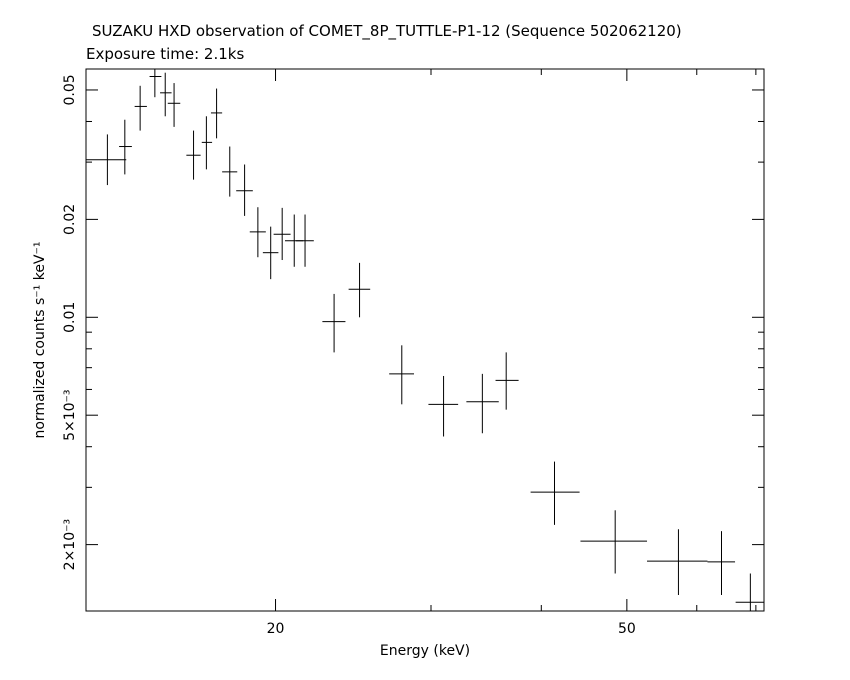 This screenshot has width=850, height=680. What do you see at coordinates (40, 339) in the screenshot?
I see `y-axis-label: normalized counts s⁻¹ keV⁻¹` at bounding box center [40, 339].